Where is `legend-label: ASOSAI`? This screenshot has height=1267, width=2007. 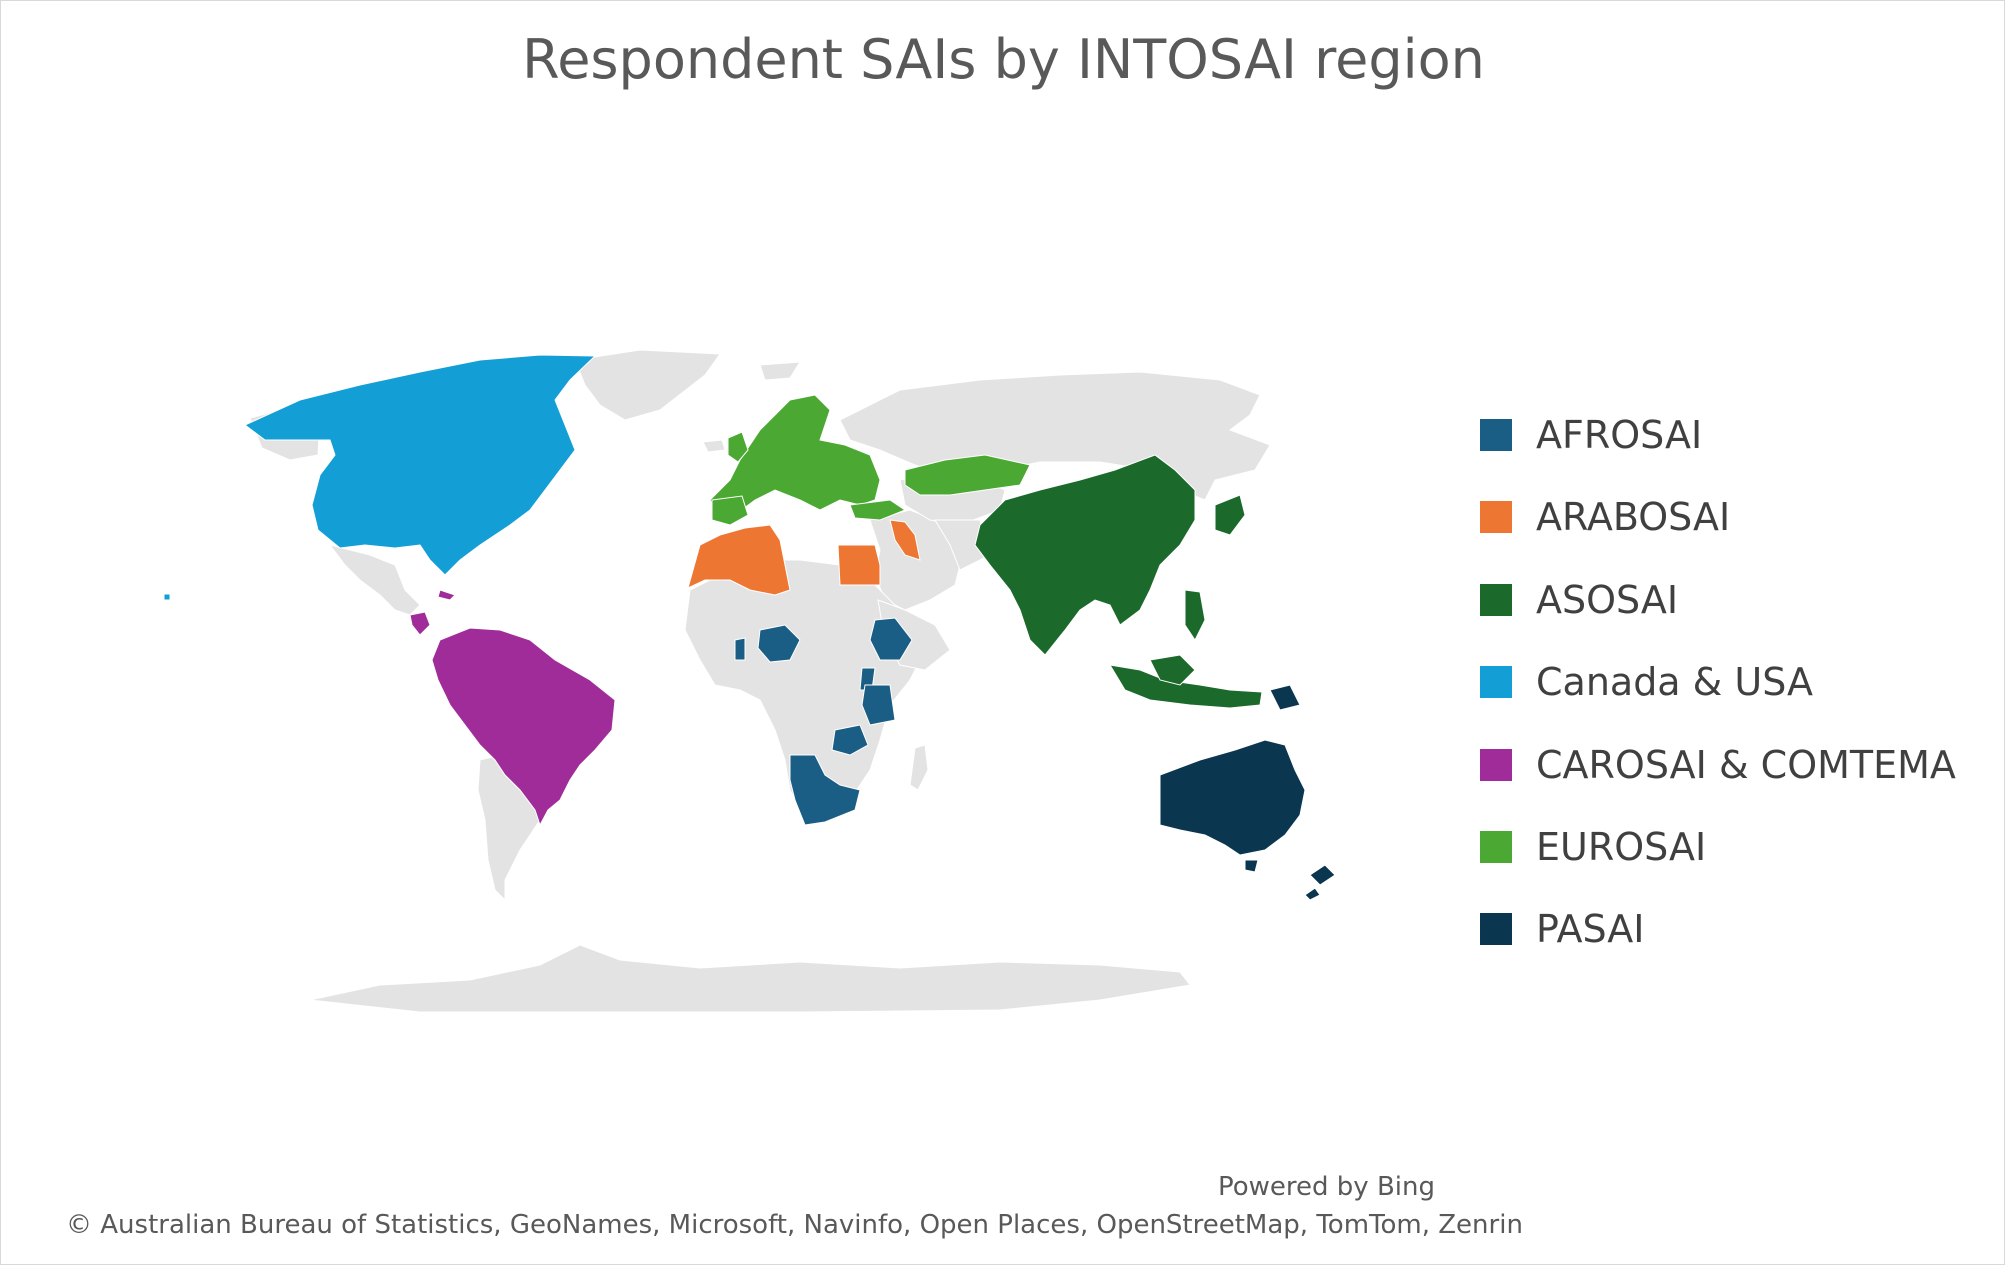 legend-label: ASOSAI is located at coordinates (1607, 600).